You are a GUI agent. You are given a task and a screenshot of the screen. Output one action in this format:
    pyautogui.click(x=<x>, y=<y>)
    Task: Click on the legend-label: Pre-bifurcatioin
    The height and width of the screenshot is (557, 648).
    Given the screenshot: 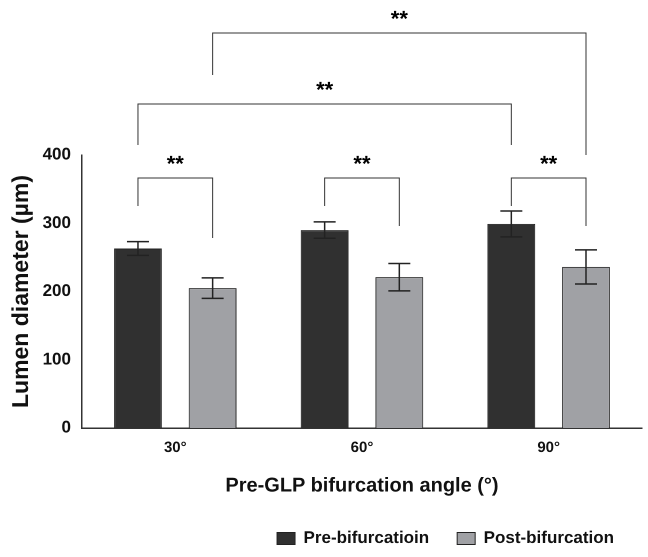 What is the action you would take?
    pyautogui.click(x=367, y=538)
    